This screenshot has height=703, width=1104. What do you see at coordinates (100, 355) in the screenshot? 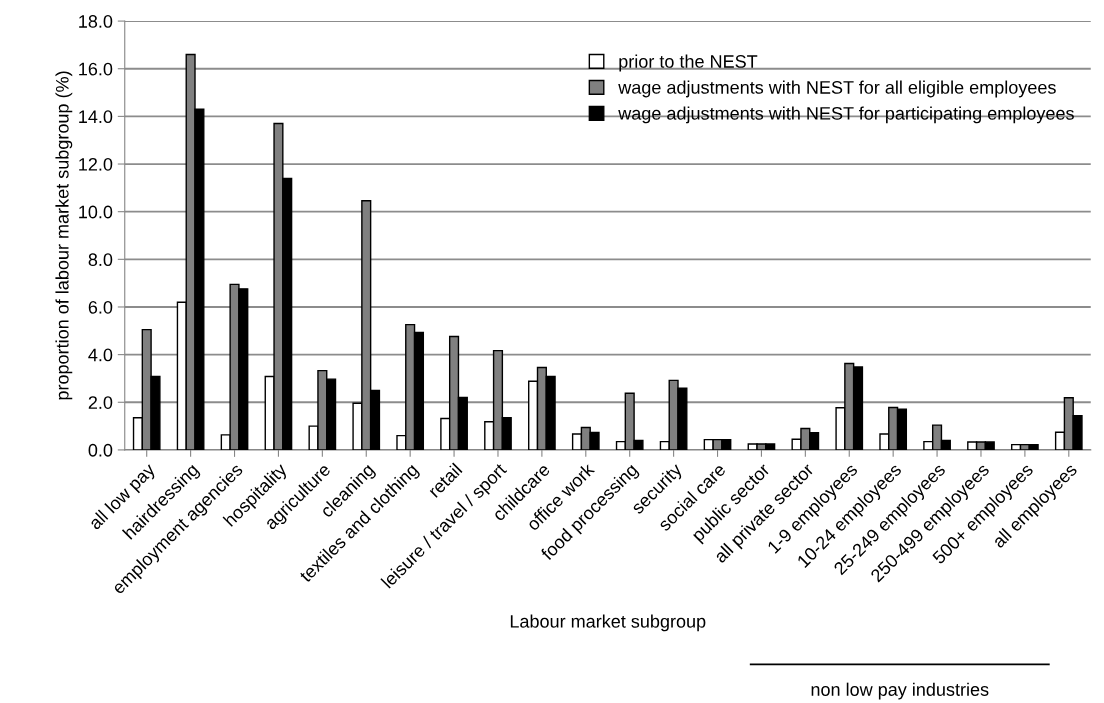
I see `y-tick-label: 4.0` at bounding box center [100, 355].